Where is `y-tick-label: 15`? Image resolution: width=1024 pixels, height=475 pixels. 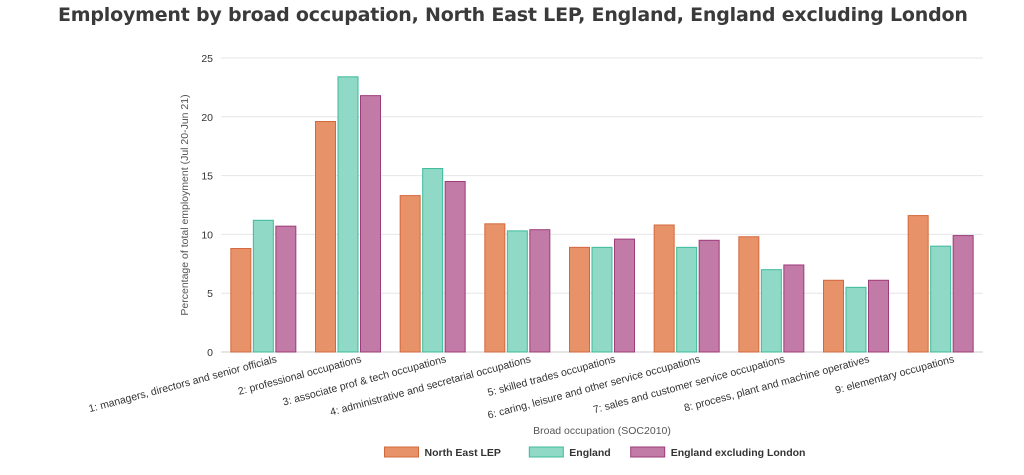 y-tick-label: 15 is located at coordinates (207, 177).